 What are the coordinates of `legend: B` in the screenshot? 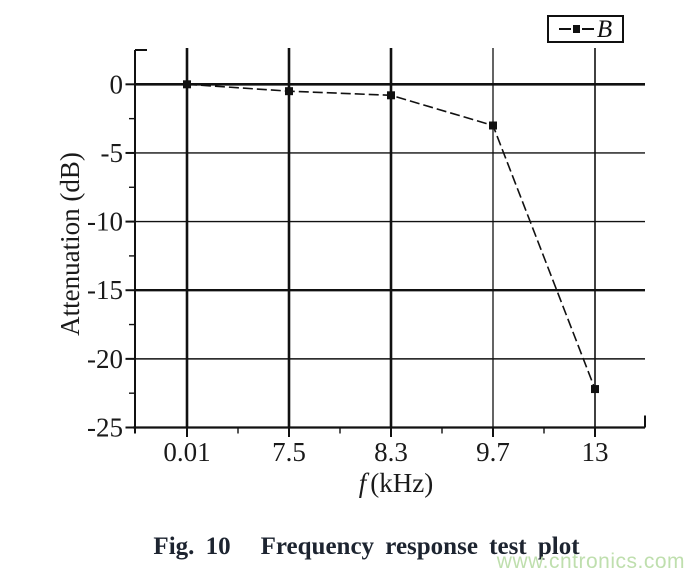 It's located at (585, 29).